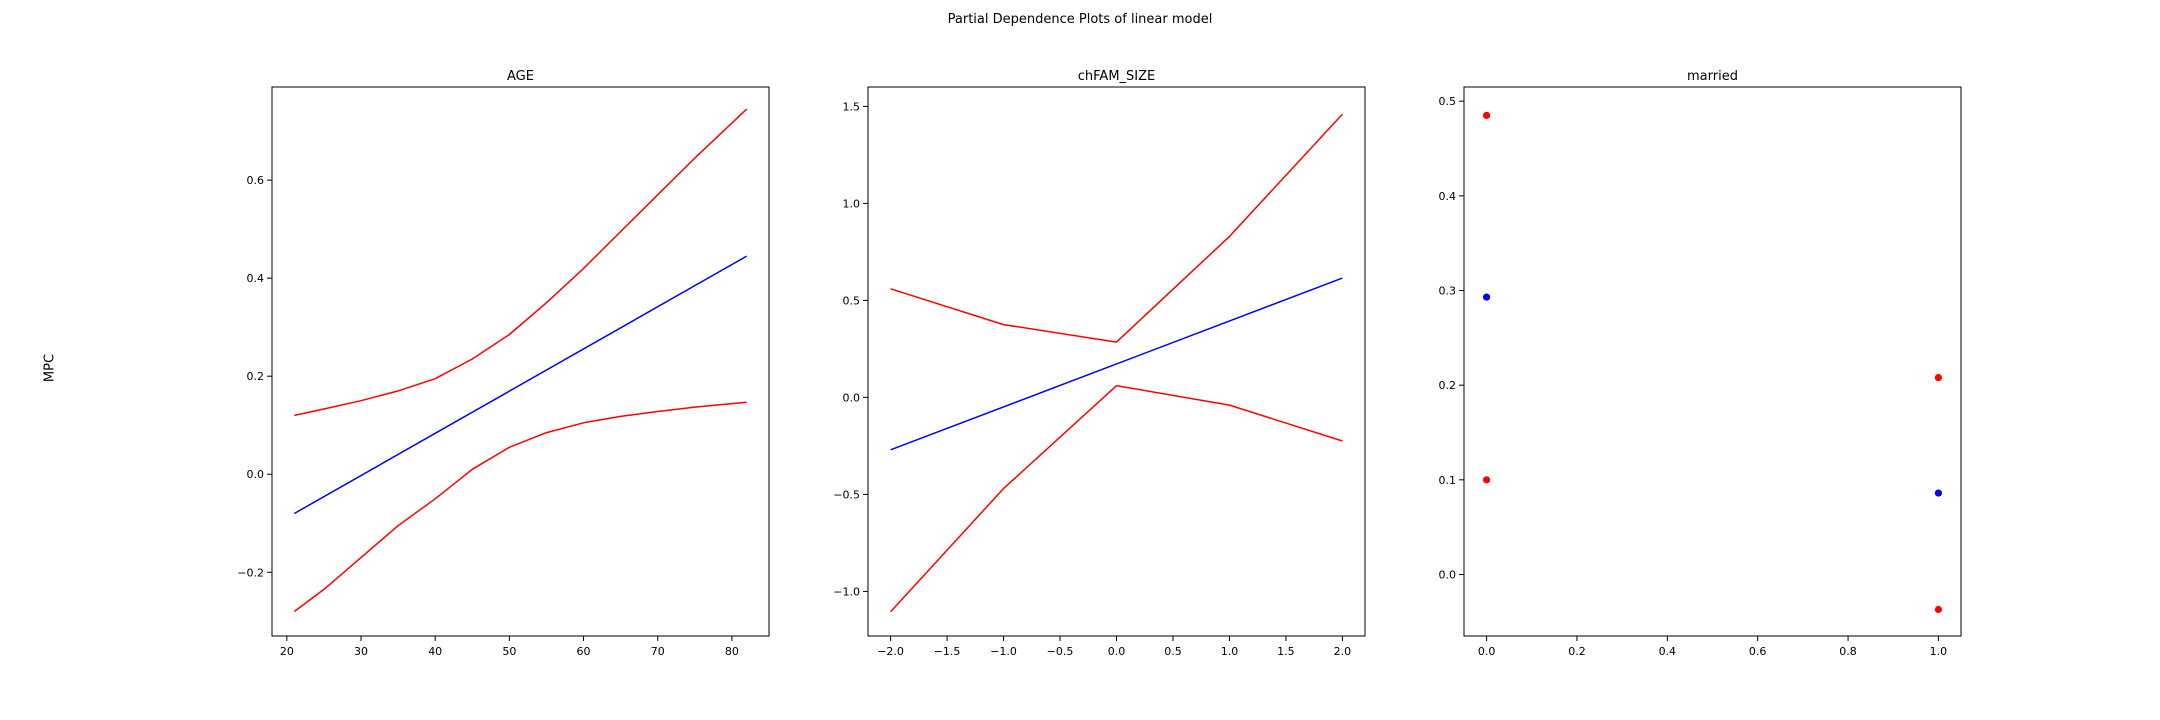 This screenshot has width=2160, height=720. I want to click on x-tick-label: 2.0, so click(1343, 651).